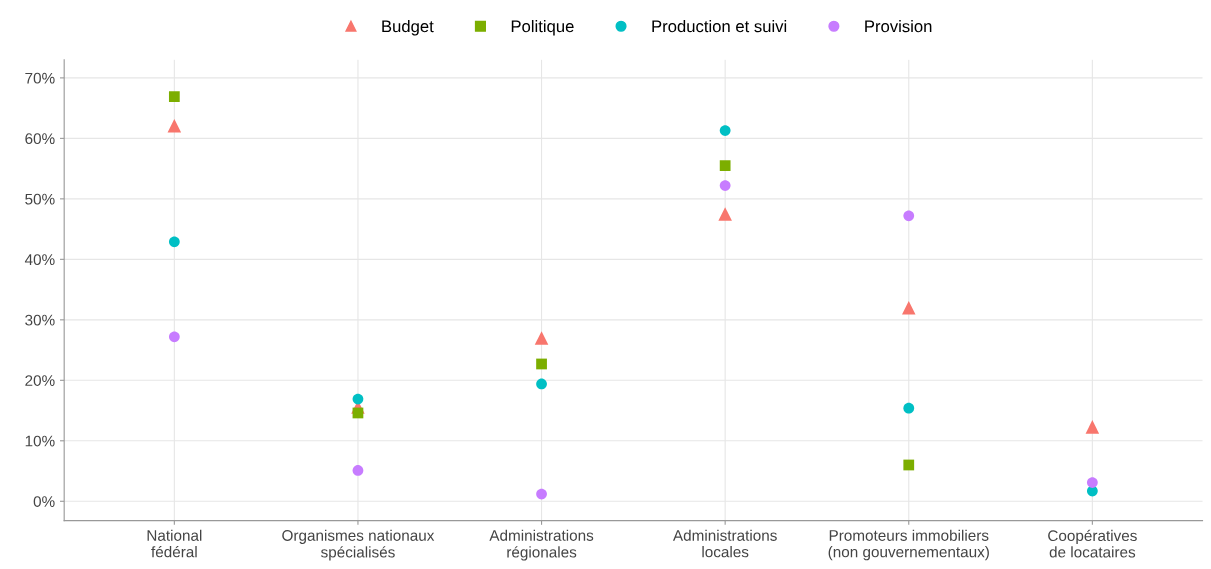 The image size is (1211, 569). I want to click on y-tick-label: 20%, so click(40, 380).